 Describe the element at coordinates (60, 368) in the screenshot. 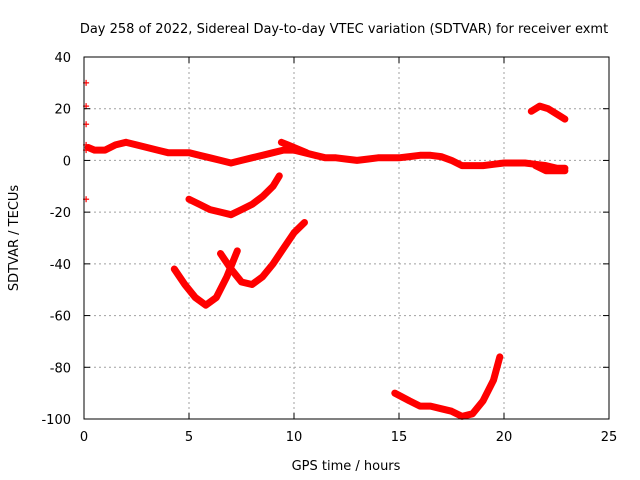

I see `y-tick-label: -80` at that location.